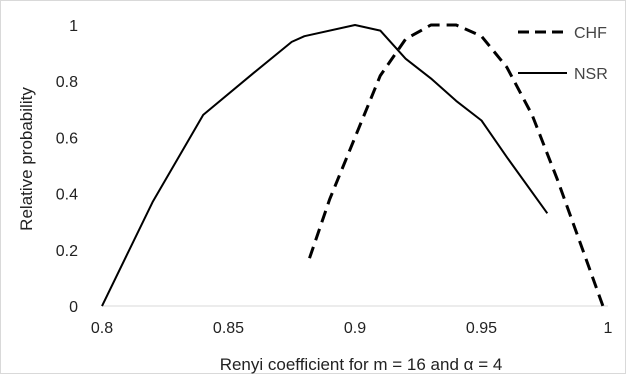 The image size is (626, 380). I want to click on y-tick-label: 1, so click(73, 26).